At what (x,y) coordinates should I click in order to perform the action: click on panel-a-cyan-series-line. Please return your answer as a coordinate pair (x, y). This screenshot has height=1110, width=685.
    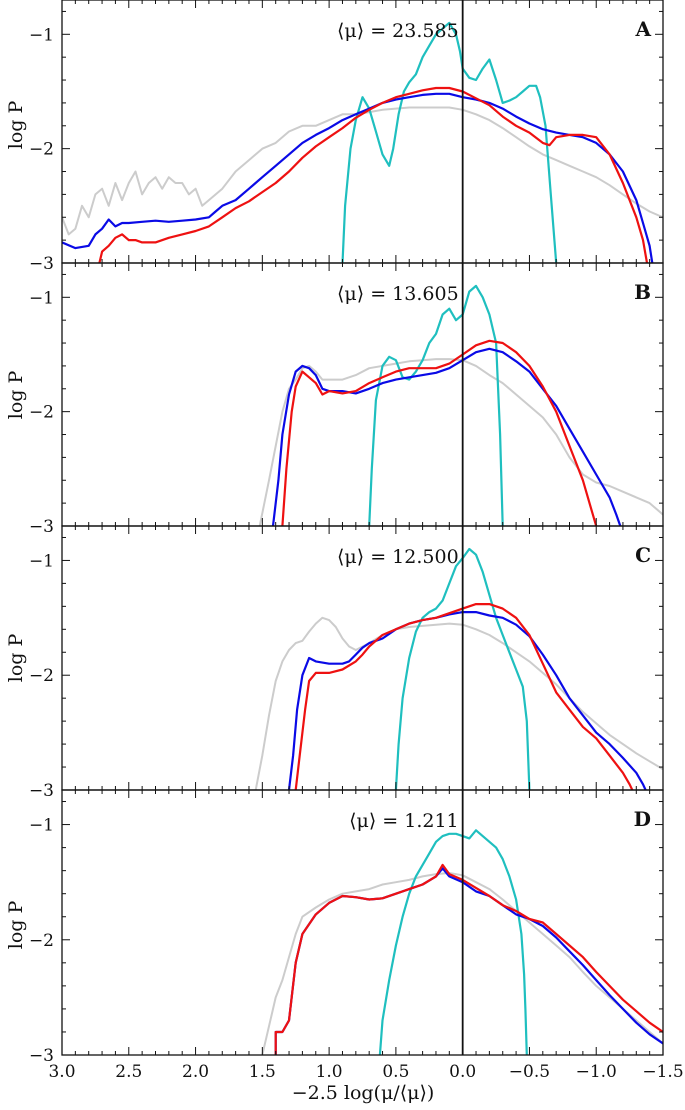
    Looking at the image, I should click on (449, 142).